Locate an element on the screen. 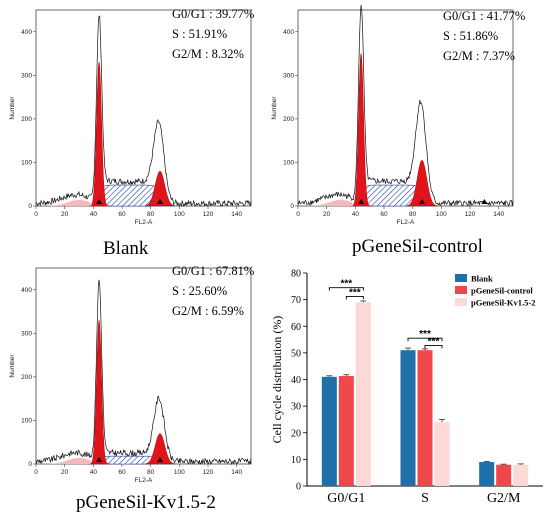 The width and height of the screenshot is (550, 522). panel-3-stats: G0/G1 : 67.81% S : 25.60% G2/M : 6.59% is located at coordinates (213, 291).